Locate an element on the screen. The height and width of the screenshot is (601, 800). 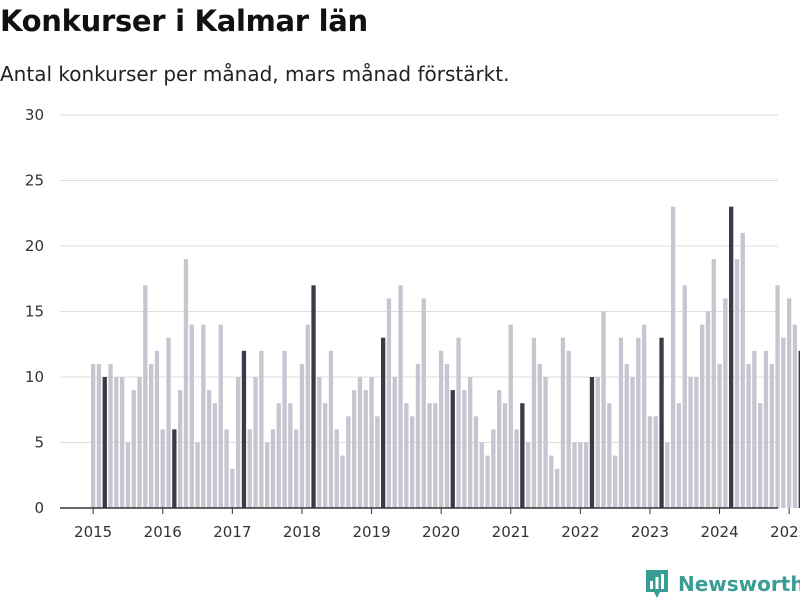
x-tick-label: 2017 is located at coordinates (232, 532).